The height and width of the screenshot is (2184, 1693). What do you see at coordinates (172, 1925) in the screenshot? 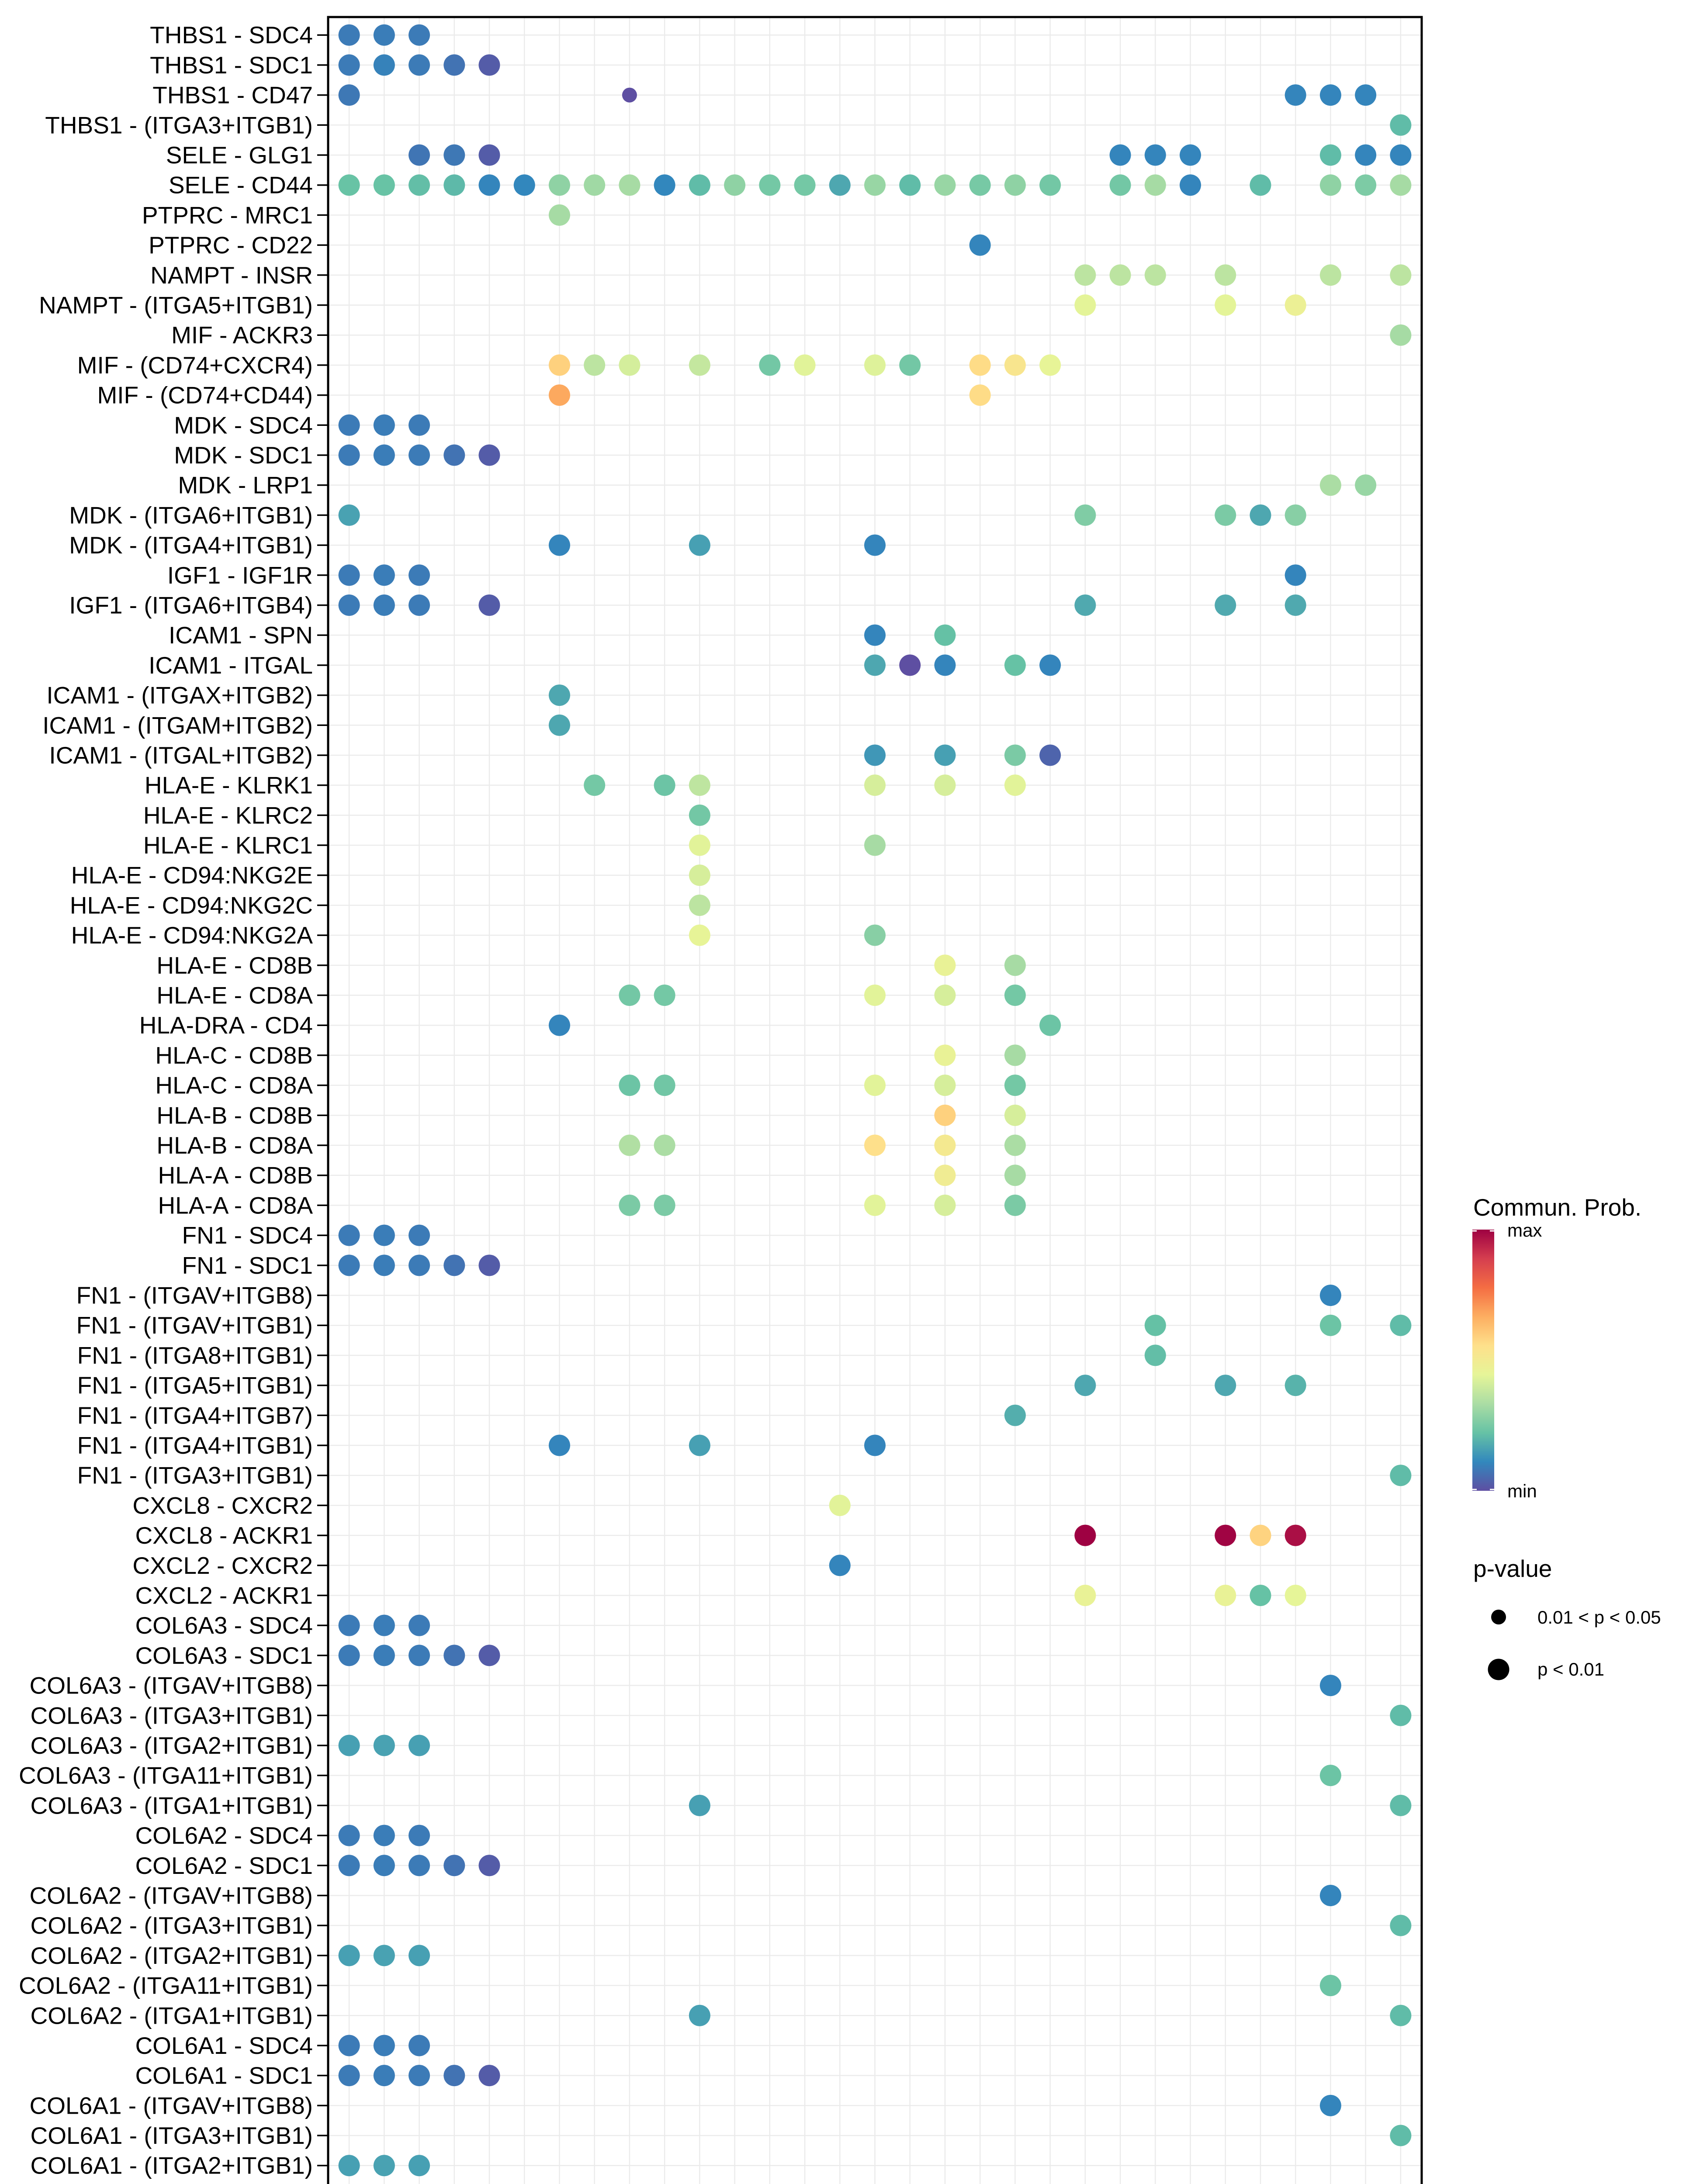
I see `y-tick-label: COL6A2 - (ITGA3+ITGB1)` at bounding box center [172, 1925].